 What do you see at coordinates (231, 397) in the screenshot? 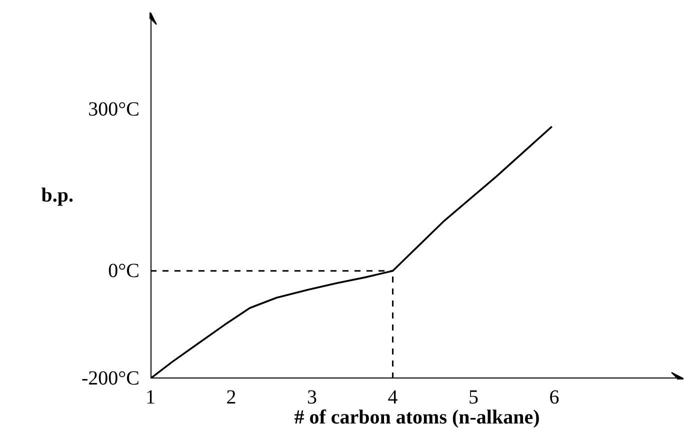
I see `x-tick-label: 2` at bounding box center [231, 397].